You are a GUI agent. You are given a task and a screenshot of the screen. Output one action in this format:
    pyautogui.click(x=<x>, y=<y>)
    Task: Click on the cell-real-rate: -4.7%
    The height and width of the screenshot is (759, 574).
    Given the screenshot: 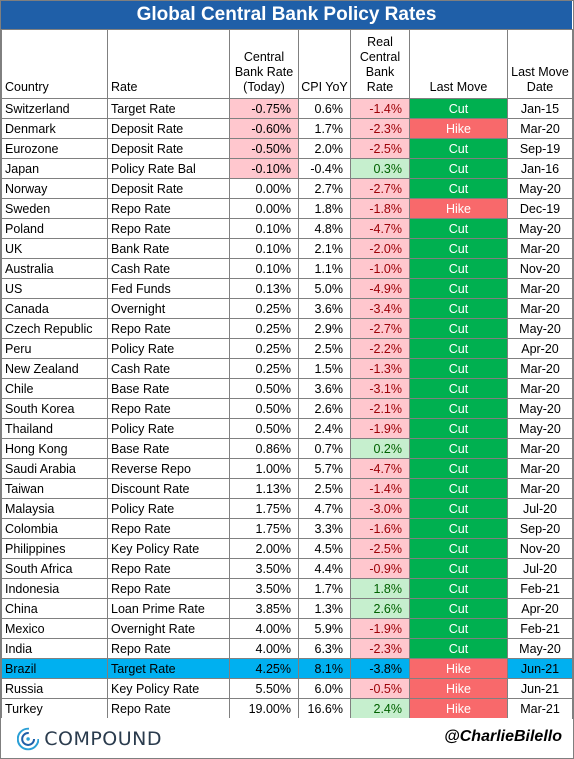 What is the action you would take?
    pyautogui.click(x=380, y=228)
    